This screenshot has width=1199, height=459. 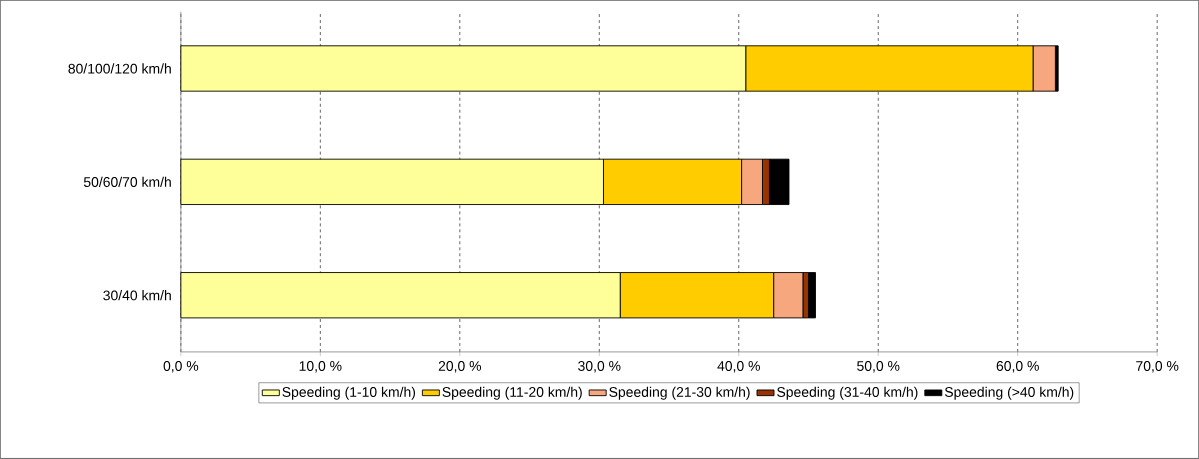 What do you see at coordinates (738, 367) in the screenshot?
I see `x-tick-label: 40,0 %` at bounding box center [738, 367].